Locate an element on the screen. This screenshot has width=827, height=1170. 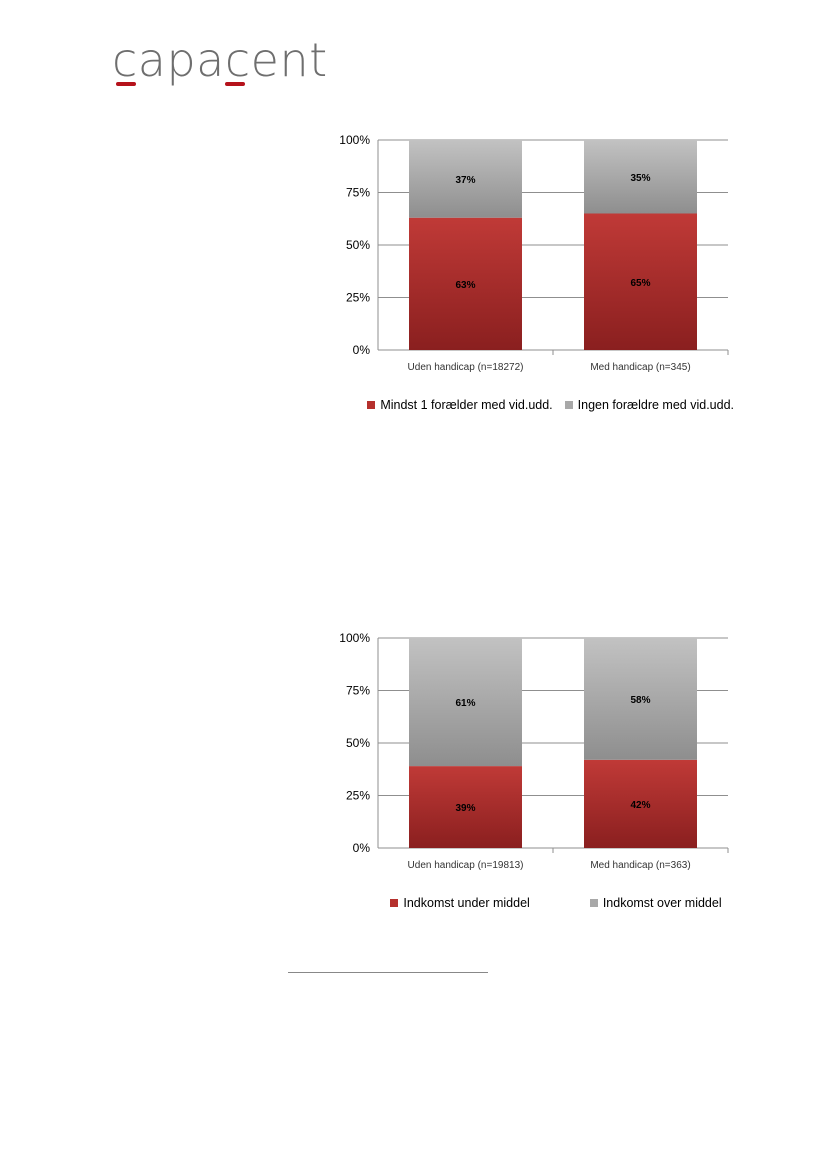
legend-item: Indkomst under middel is located at coordinates (460, 903).